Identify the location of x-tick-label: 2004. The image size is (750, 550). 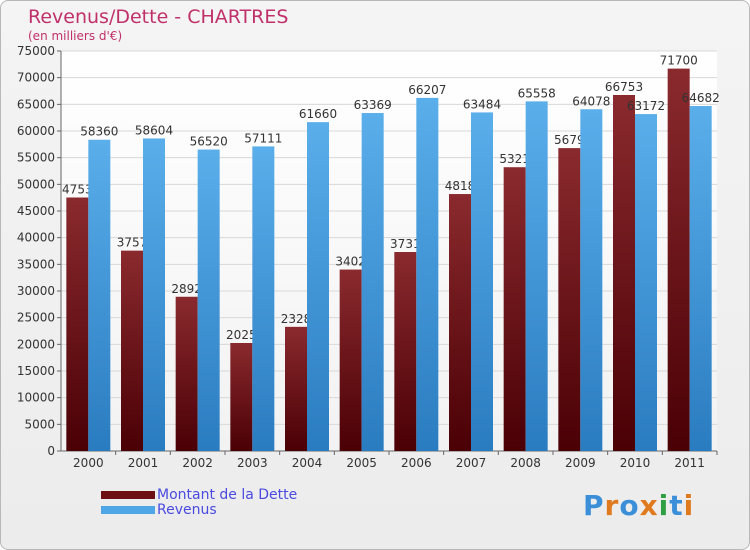
(307, 463).